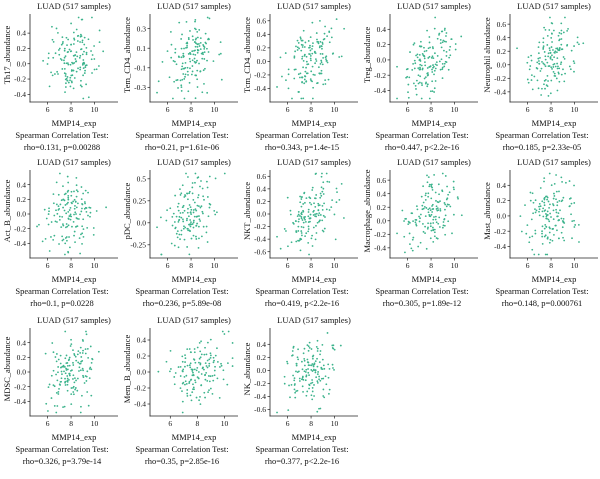  Describe the element at coordinates (74, 162) in the screenshot. I see `panel-title: LUAD (517 samples)` at that location.